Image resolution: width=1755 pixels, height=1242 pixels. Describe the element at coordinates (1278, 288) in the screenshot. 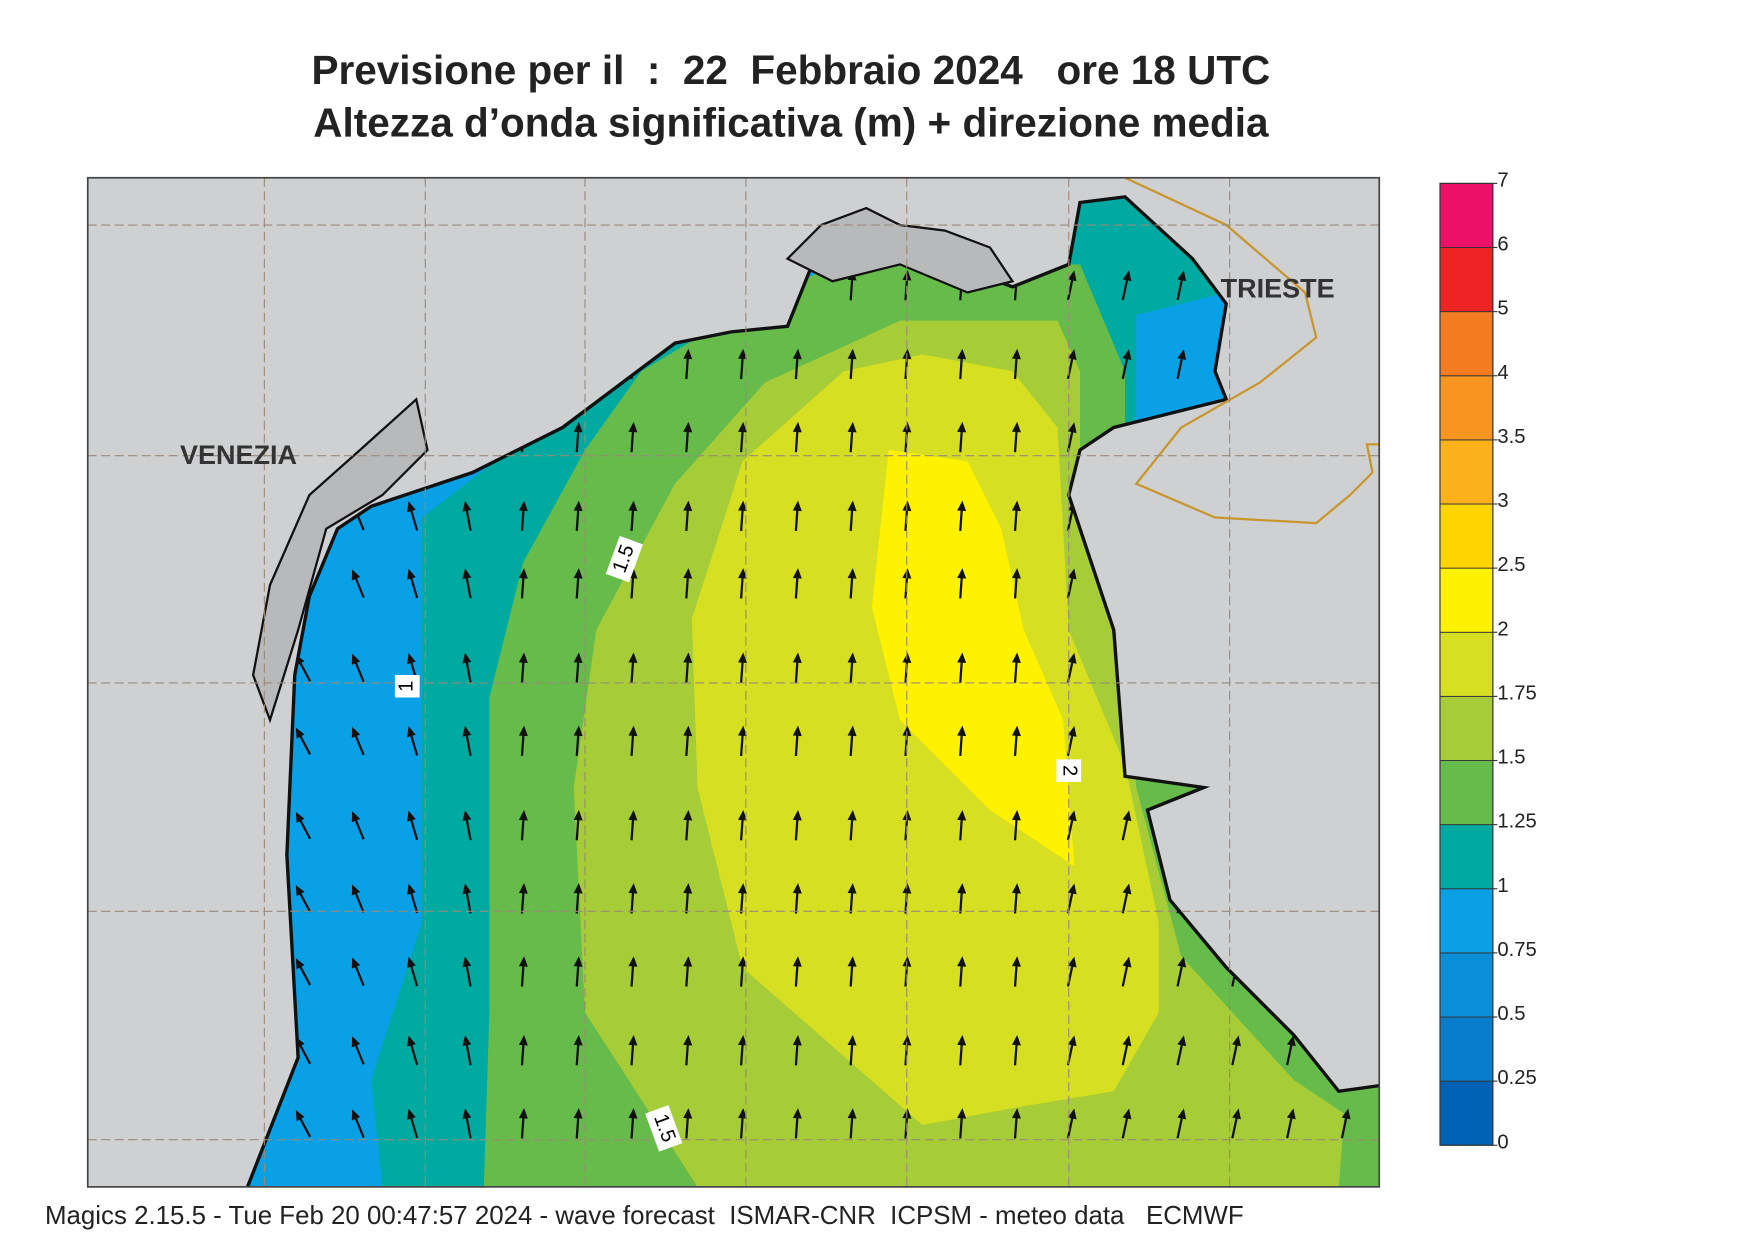

I see `city-label: TRIESTE` at that location.